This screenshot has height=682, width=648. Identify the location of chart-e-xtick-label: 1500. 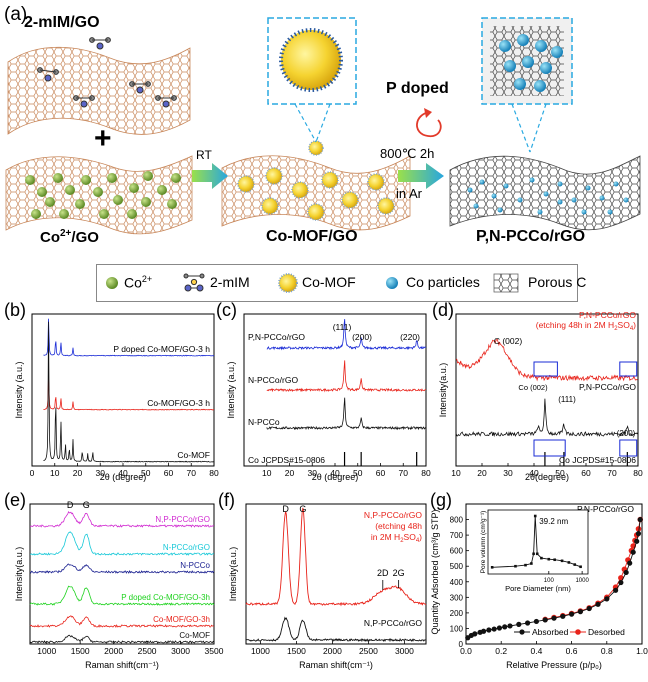
(80, 651).